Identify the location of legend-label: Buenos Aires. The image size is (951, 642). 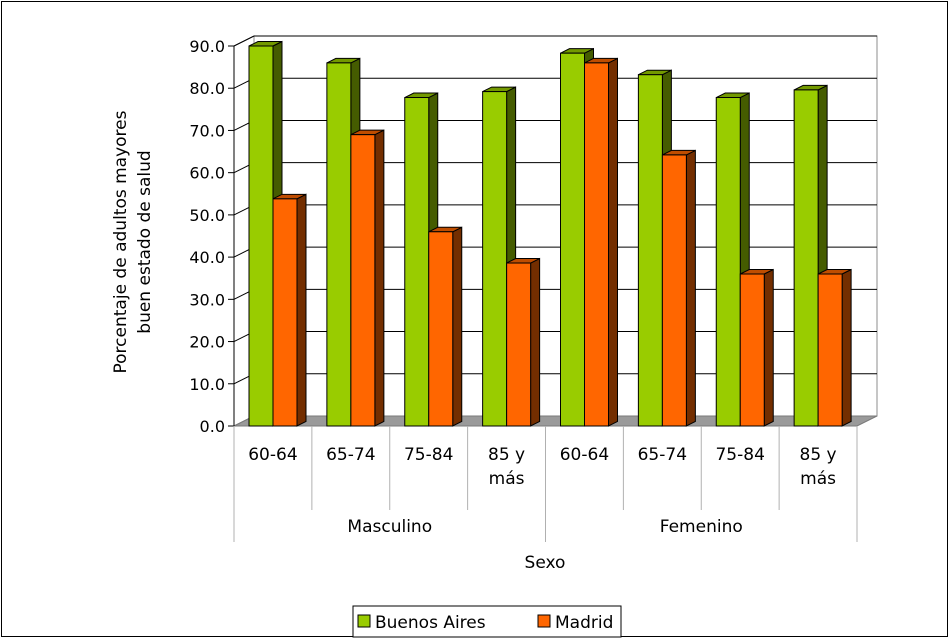
(430, 623).